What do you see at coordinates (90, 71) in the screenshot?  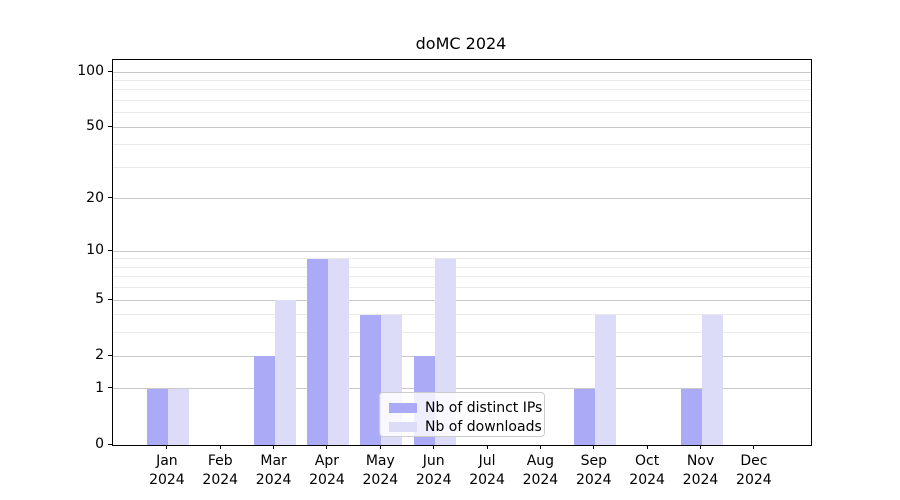 I see `y-tick-label: 100` at bounding box center [90, 71].